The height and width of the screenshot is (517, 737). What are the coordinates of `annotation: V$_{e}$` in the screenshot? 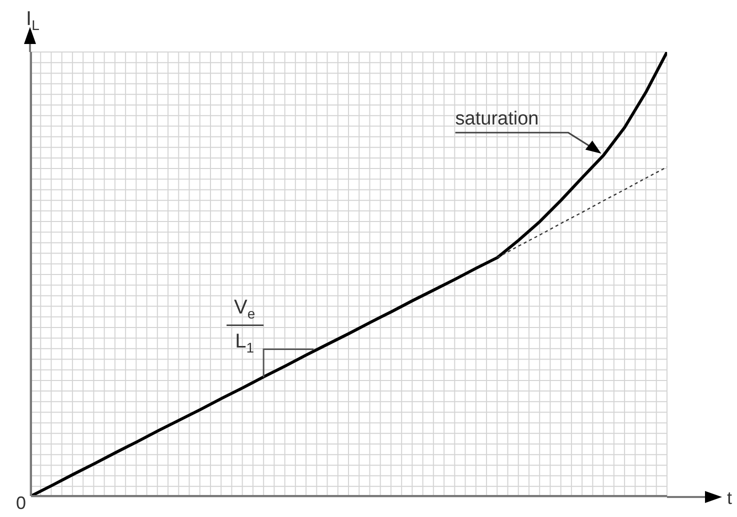 It's located at (245, 309).